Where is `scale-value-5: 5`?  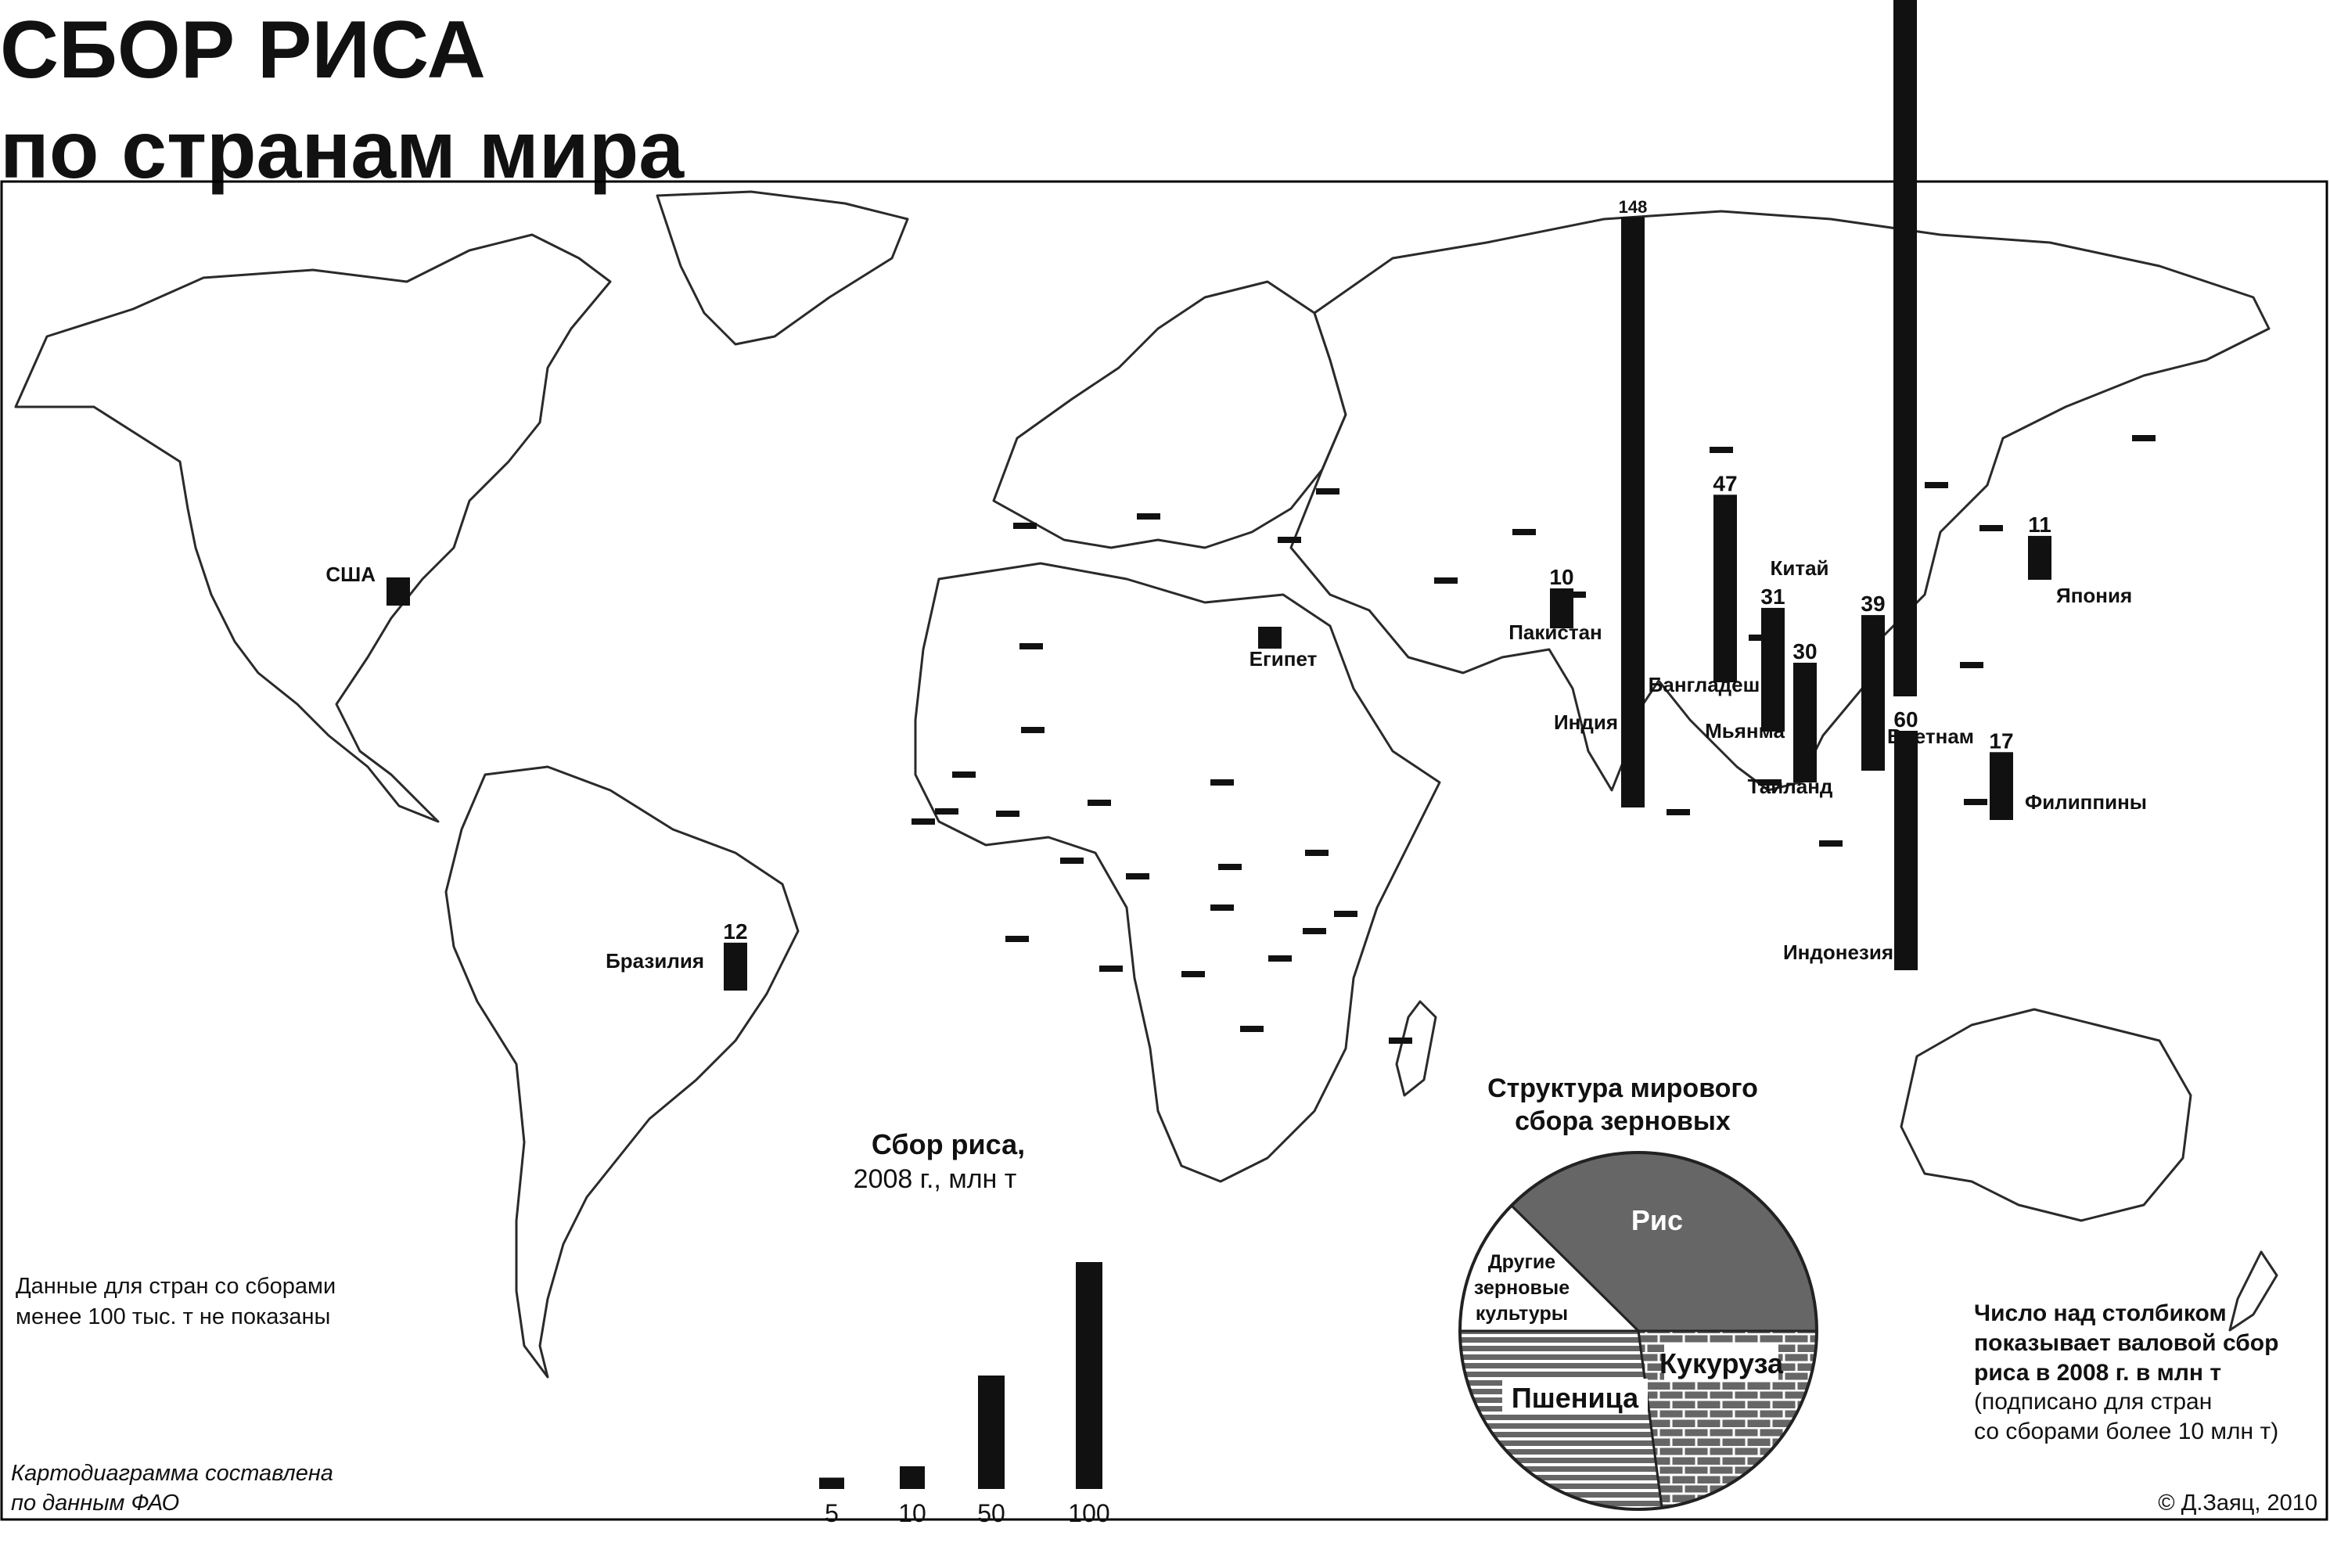
scale-value-5: 5 is located at coordinates (832, 1513).